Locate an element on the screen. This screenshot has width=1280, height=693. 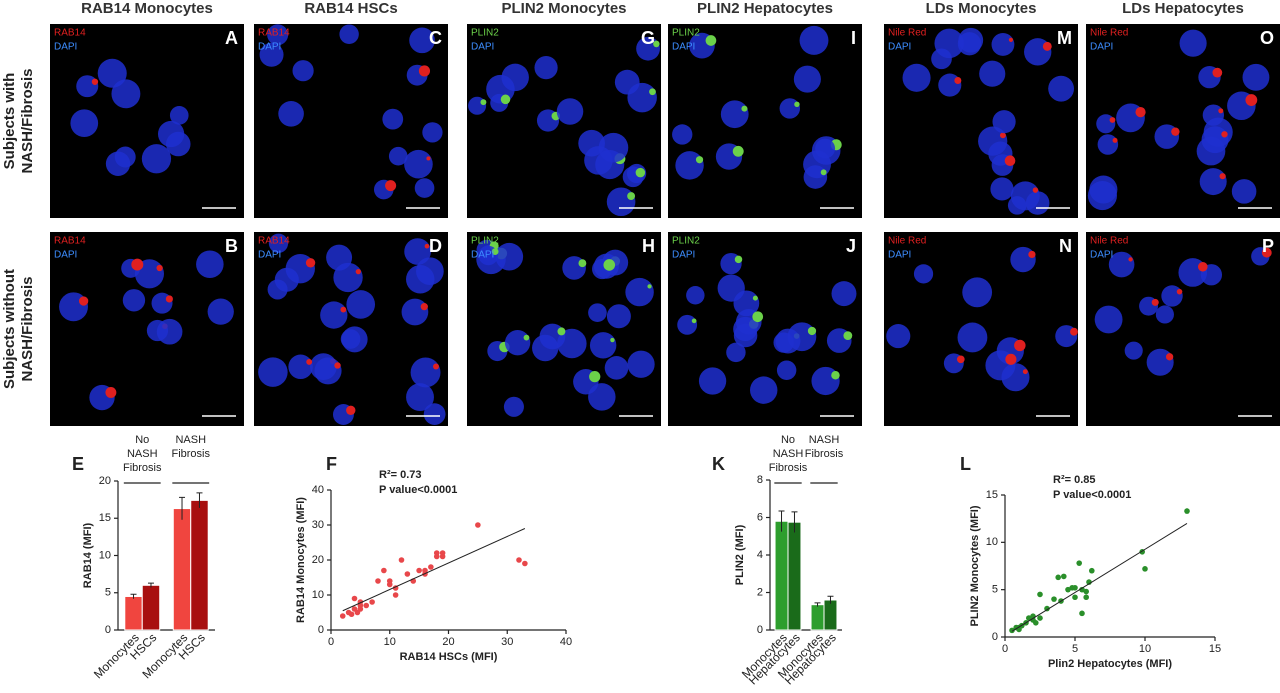
x-tick-label: 20 is located at coordinates (448, 642).